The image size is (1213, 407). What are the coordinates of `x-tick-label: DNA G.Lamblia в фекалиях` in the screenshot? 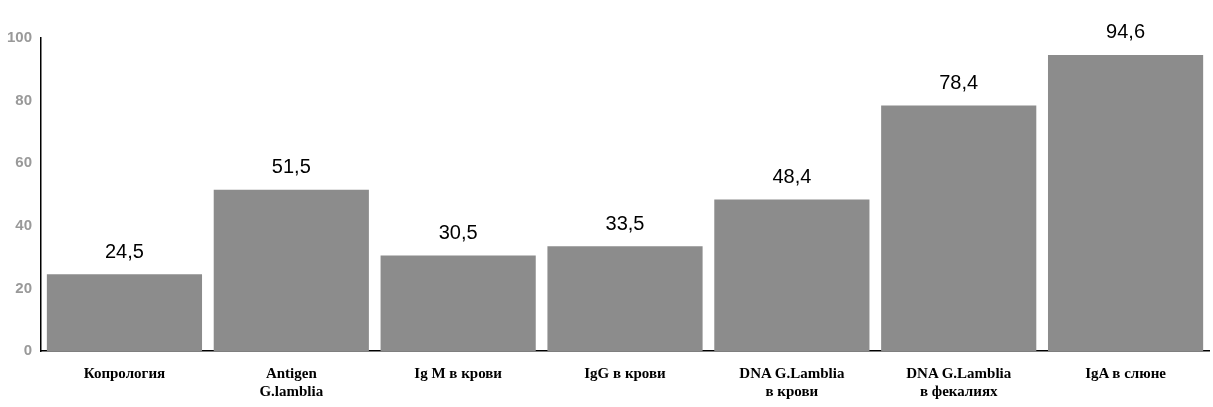 It's located at (959, 381).